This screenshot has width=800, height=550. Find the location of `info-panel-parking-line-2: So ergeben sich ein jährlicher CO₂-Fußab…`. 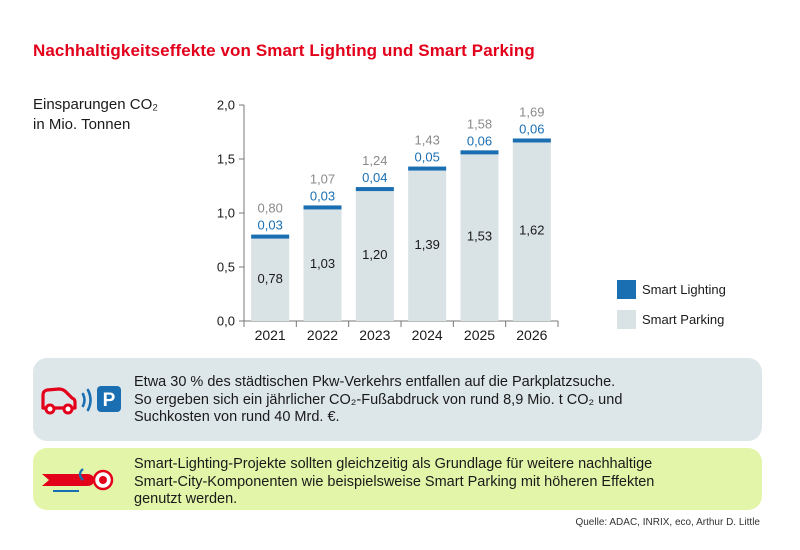

info-panel-parking-line-2: So ergeben sich ein jährlicher CO₂-Fußab… is located at coordinates (378, 399).